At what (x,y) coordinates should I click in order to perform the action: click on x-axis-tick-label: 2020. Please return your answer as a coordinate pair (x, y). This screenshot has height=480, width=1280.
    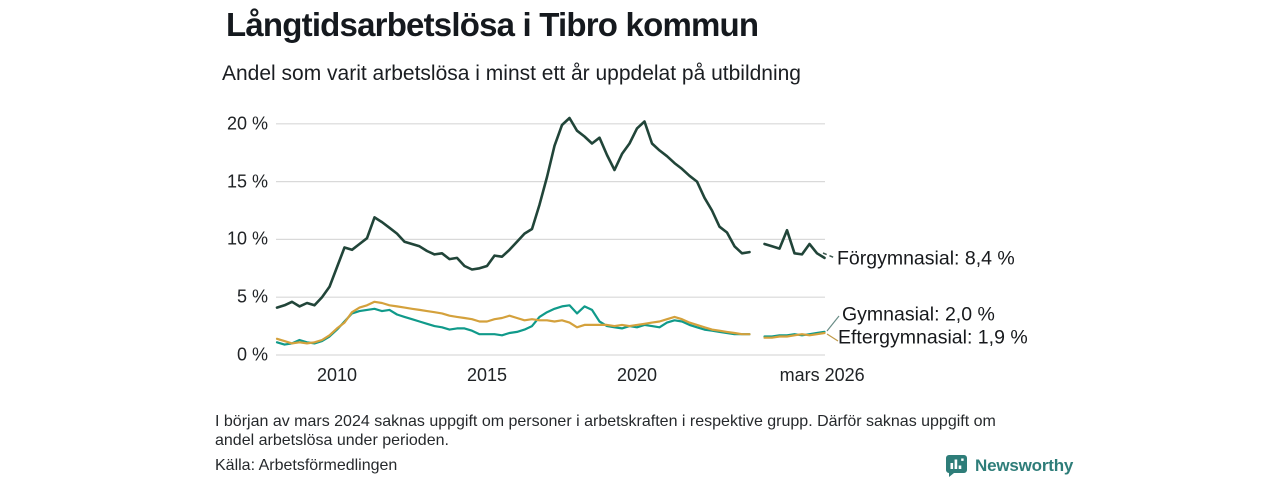
    Looking at the image, I should click on (637, 375).